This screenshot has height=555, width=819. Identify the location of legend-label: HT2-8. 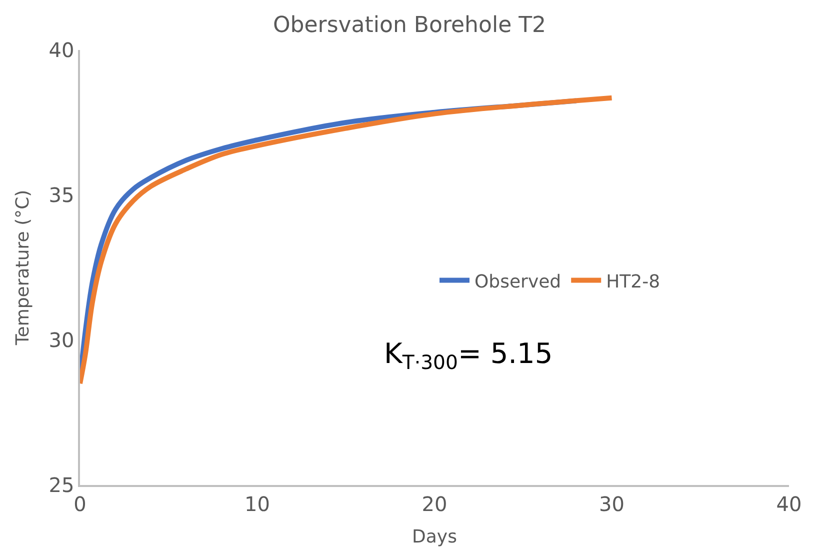
(633, 281).